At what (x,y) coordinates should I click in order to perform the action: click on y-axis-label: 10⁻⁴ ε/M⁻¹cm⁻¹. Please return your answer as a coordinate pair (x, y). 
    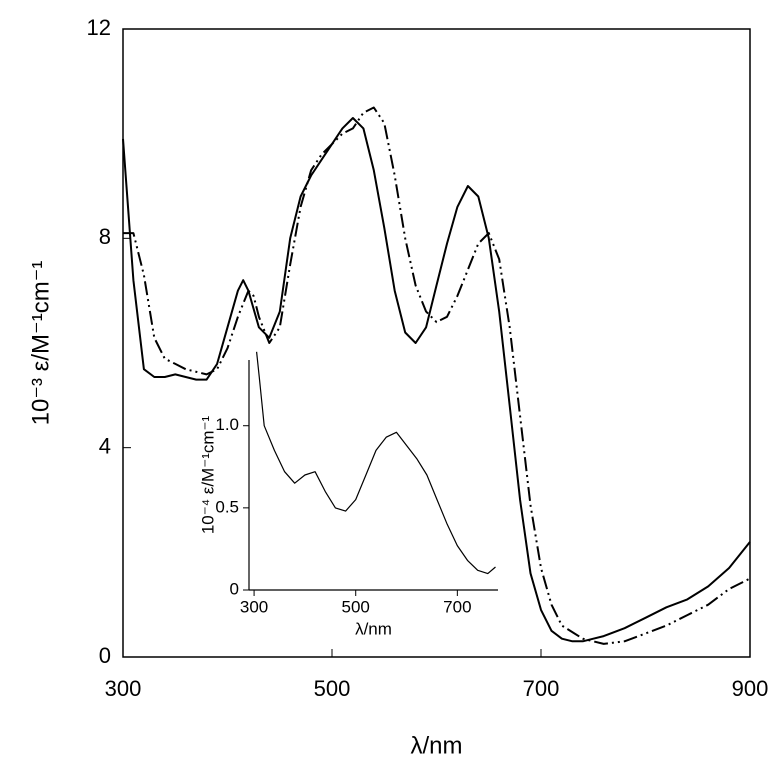
    Looking at the image, I should click on (207, 475).